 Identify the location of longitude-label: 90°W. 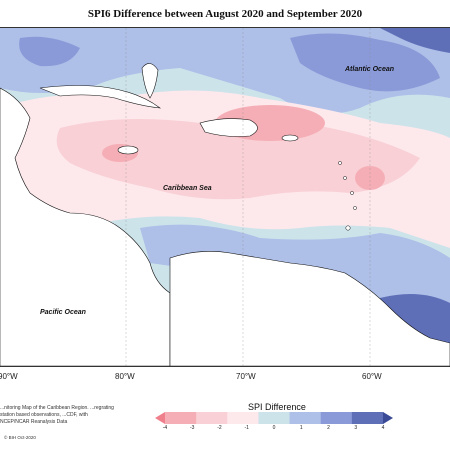
(9, 376).